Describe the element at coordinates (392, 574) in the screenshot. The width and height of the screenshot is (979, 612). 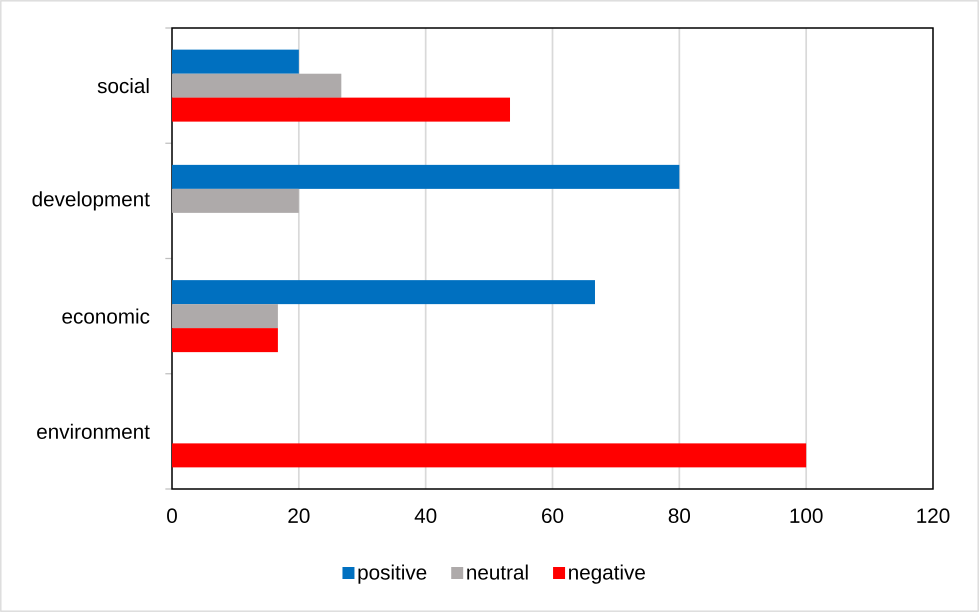
I see `legend-label: positive` at that location.